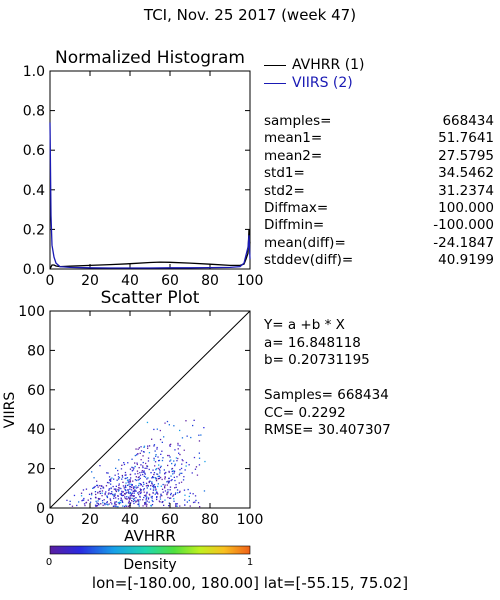 This screenshot has height=600, width=500. I want to click on legend-avhrr: AVHRR (1), so click(314, 65).